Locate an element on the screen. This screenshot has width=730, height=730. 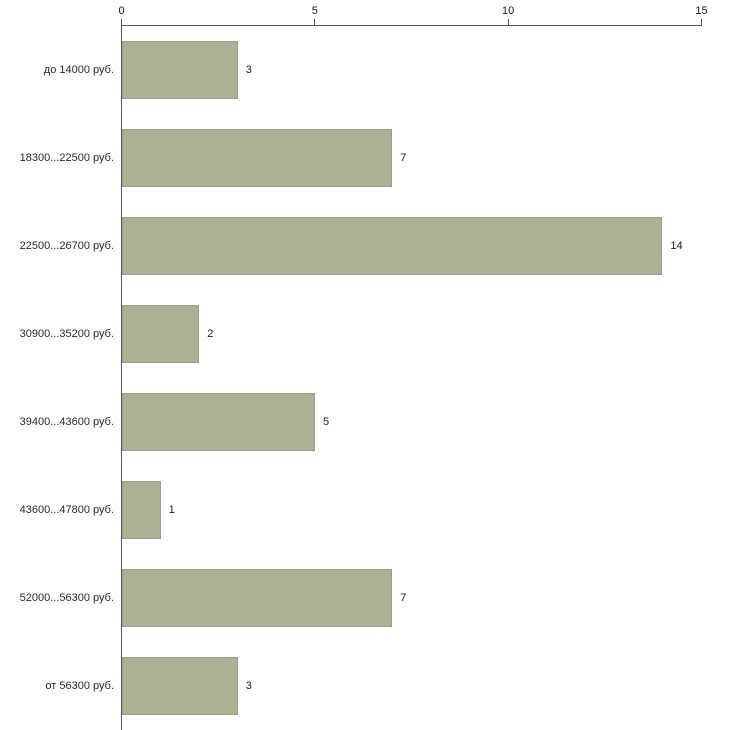
chart-row: 18300...22500 руб. 7 is located at coordinates (350, 158).